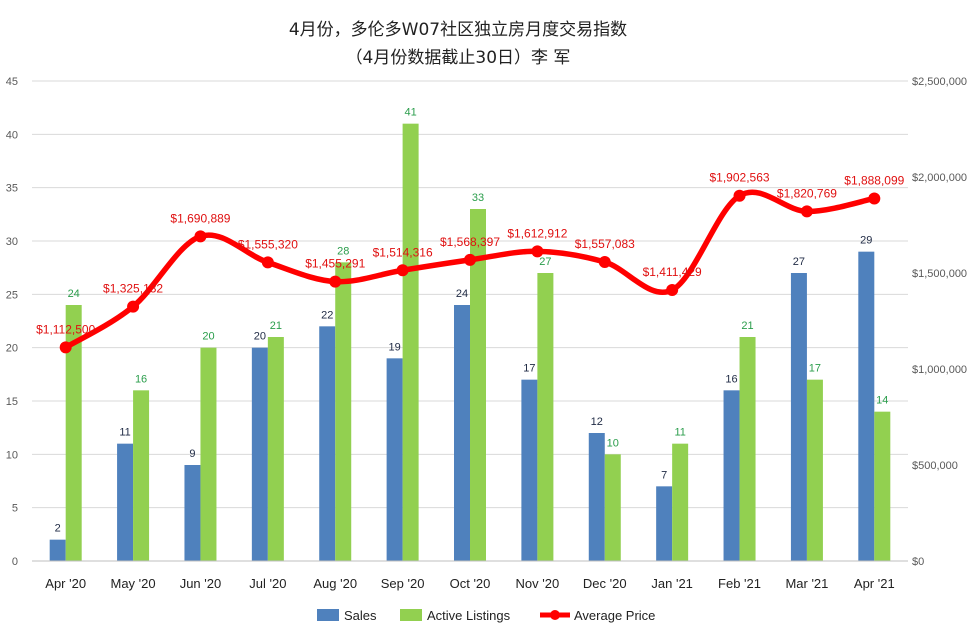 The image size is (977, 638). What do you see at coordinates (403, 583) in the screenshot?
I see `x-category-label: Sep '20` at bounding box center [403, 583].